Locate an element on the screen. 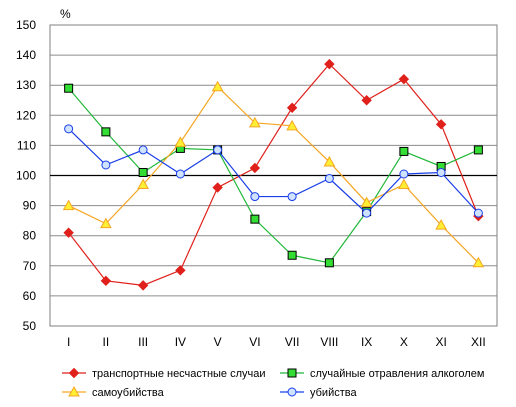 The height and width of the screenshot is (407, 516). y-tick-label: 130 is located at coordinates (26, 85).